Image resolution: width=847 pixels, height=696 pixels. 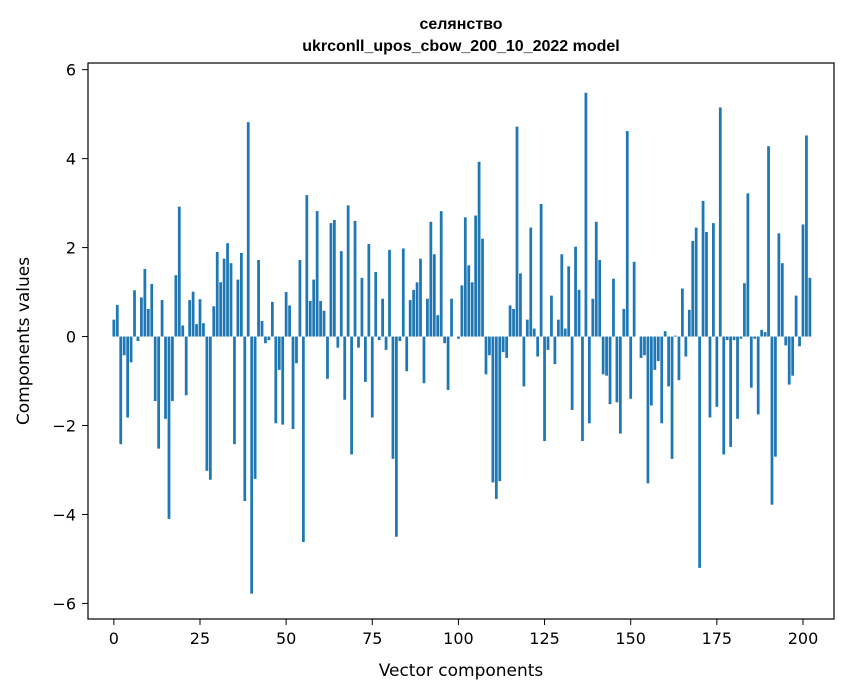 What do you see at coordinates (71, 248) in the screenshot?
I see `y-tick-label: 2` at bounding box center [71, 248].